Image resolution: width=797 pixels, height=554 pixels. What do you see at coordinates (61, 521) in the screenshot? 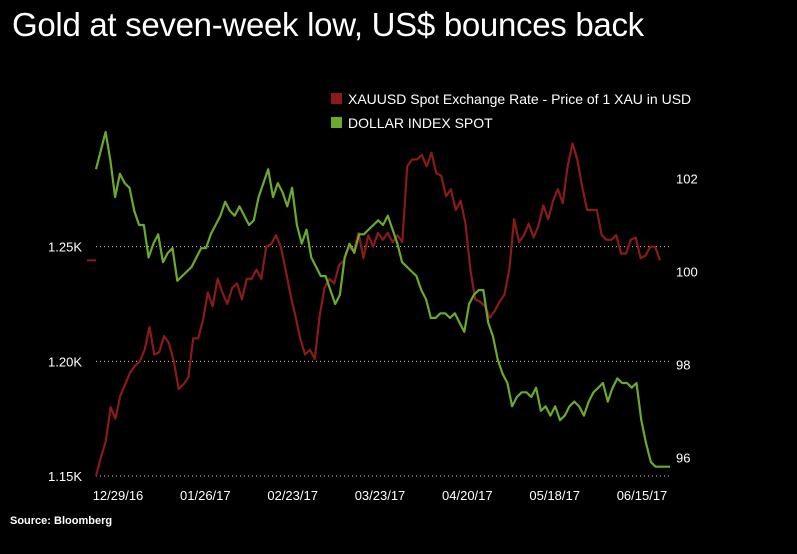
I see `source-note: Source: Bloomberg` at bounding box center [61, 521].